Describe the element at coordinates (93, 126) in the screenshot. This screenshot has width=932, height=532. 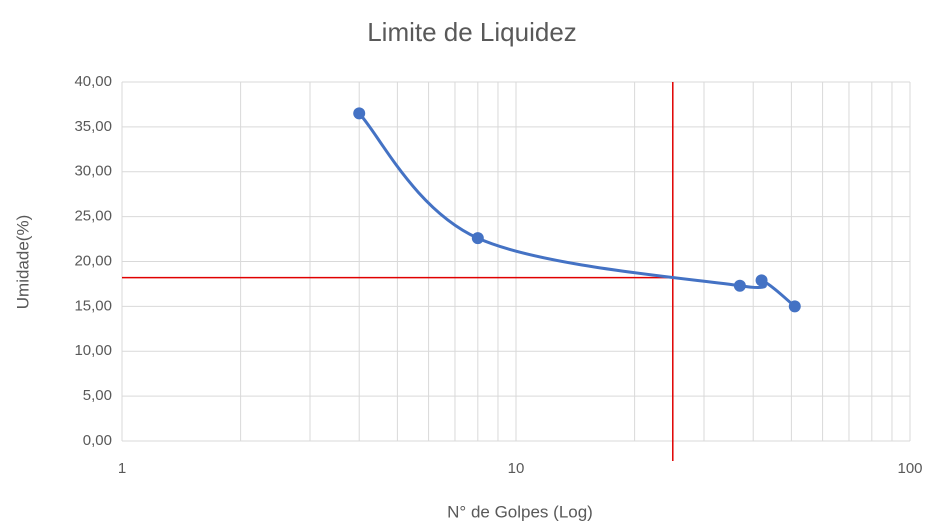
I see `y-tick-label: 35,00` at that location.